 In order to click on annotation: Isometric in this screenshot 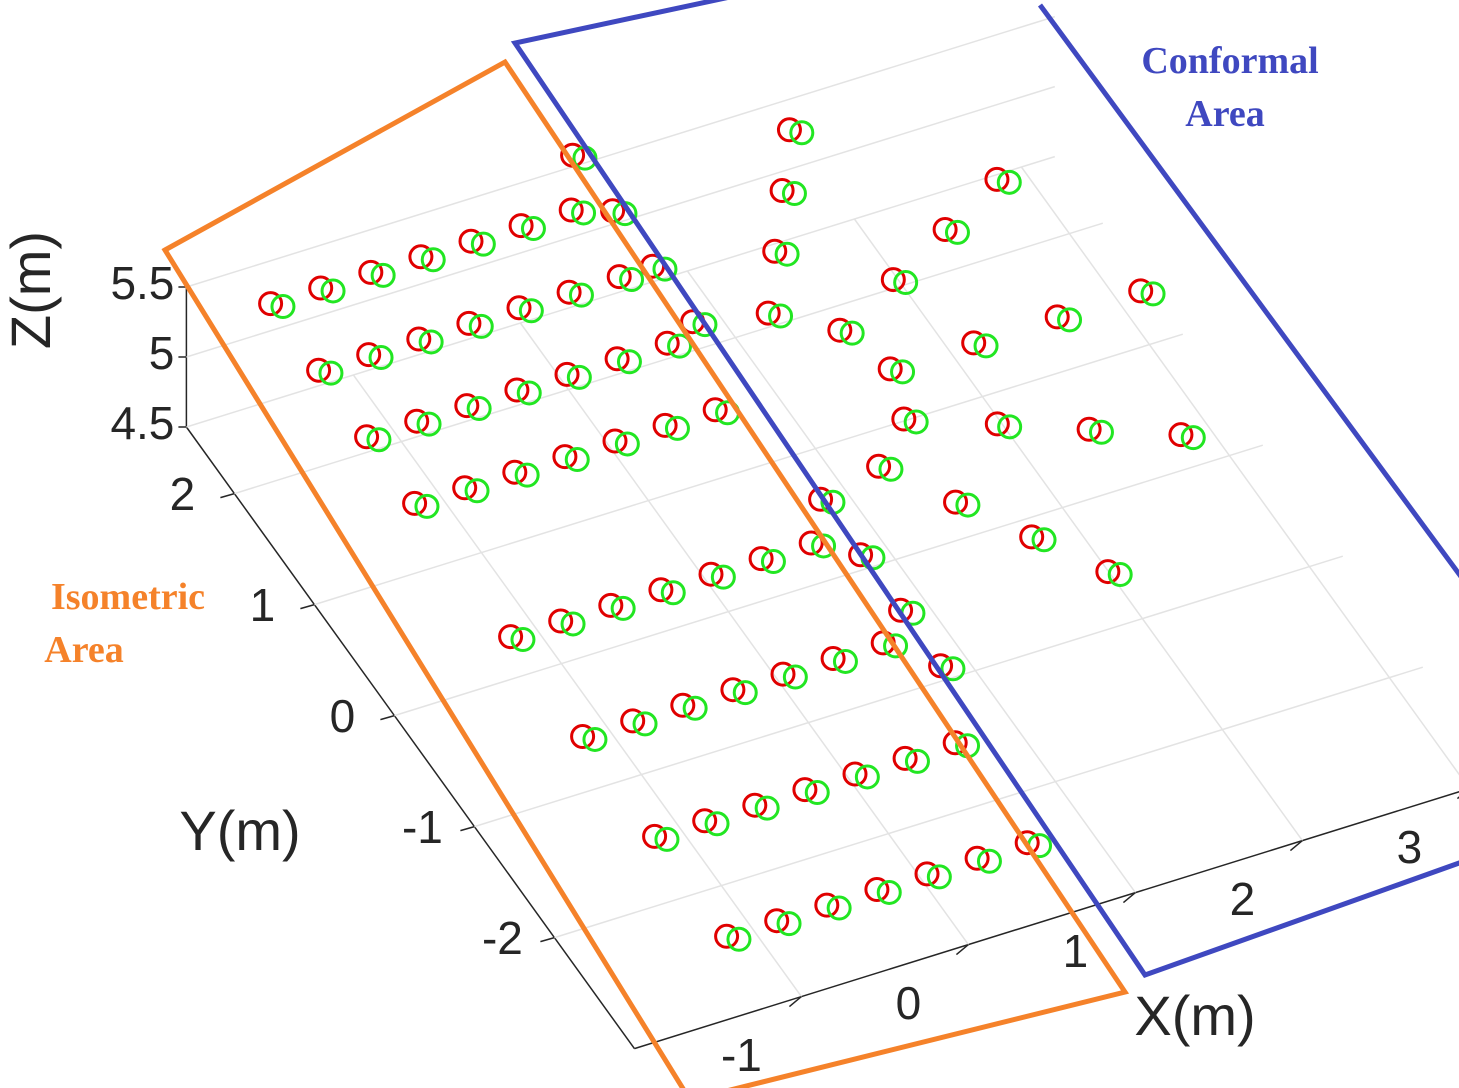, I will do `click(128, 597)`.